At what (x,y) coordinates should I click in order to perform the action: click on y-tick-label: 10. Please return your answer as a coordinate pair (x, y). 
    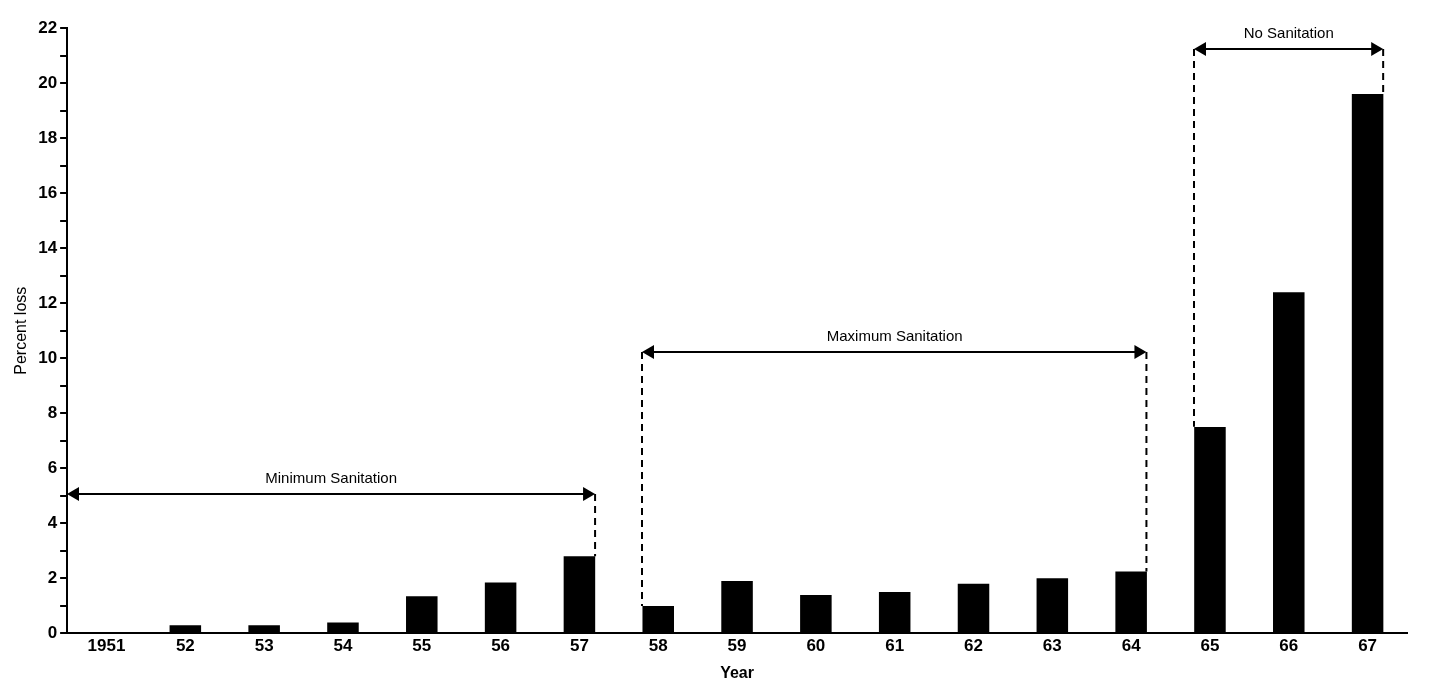
    Looking at the image, I should click on (48, 357).